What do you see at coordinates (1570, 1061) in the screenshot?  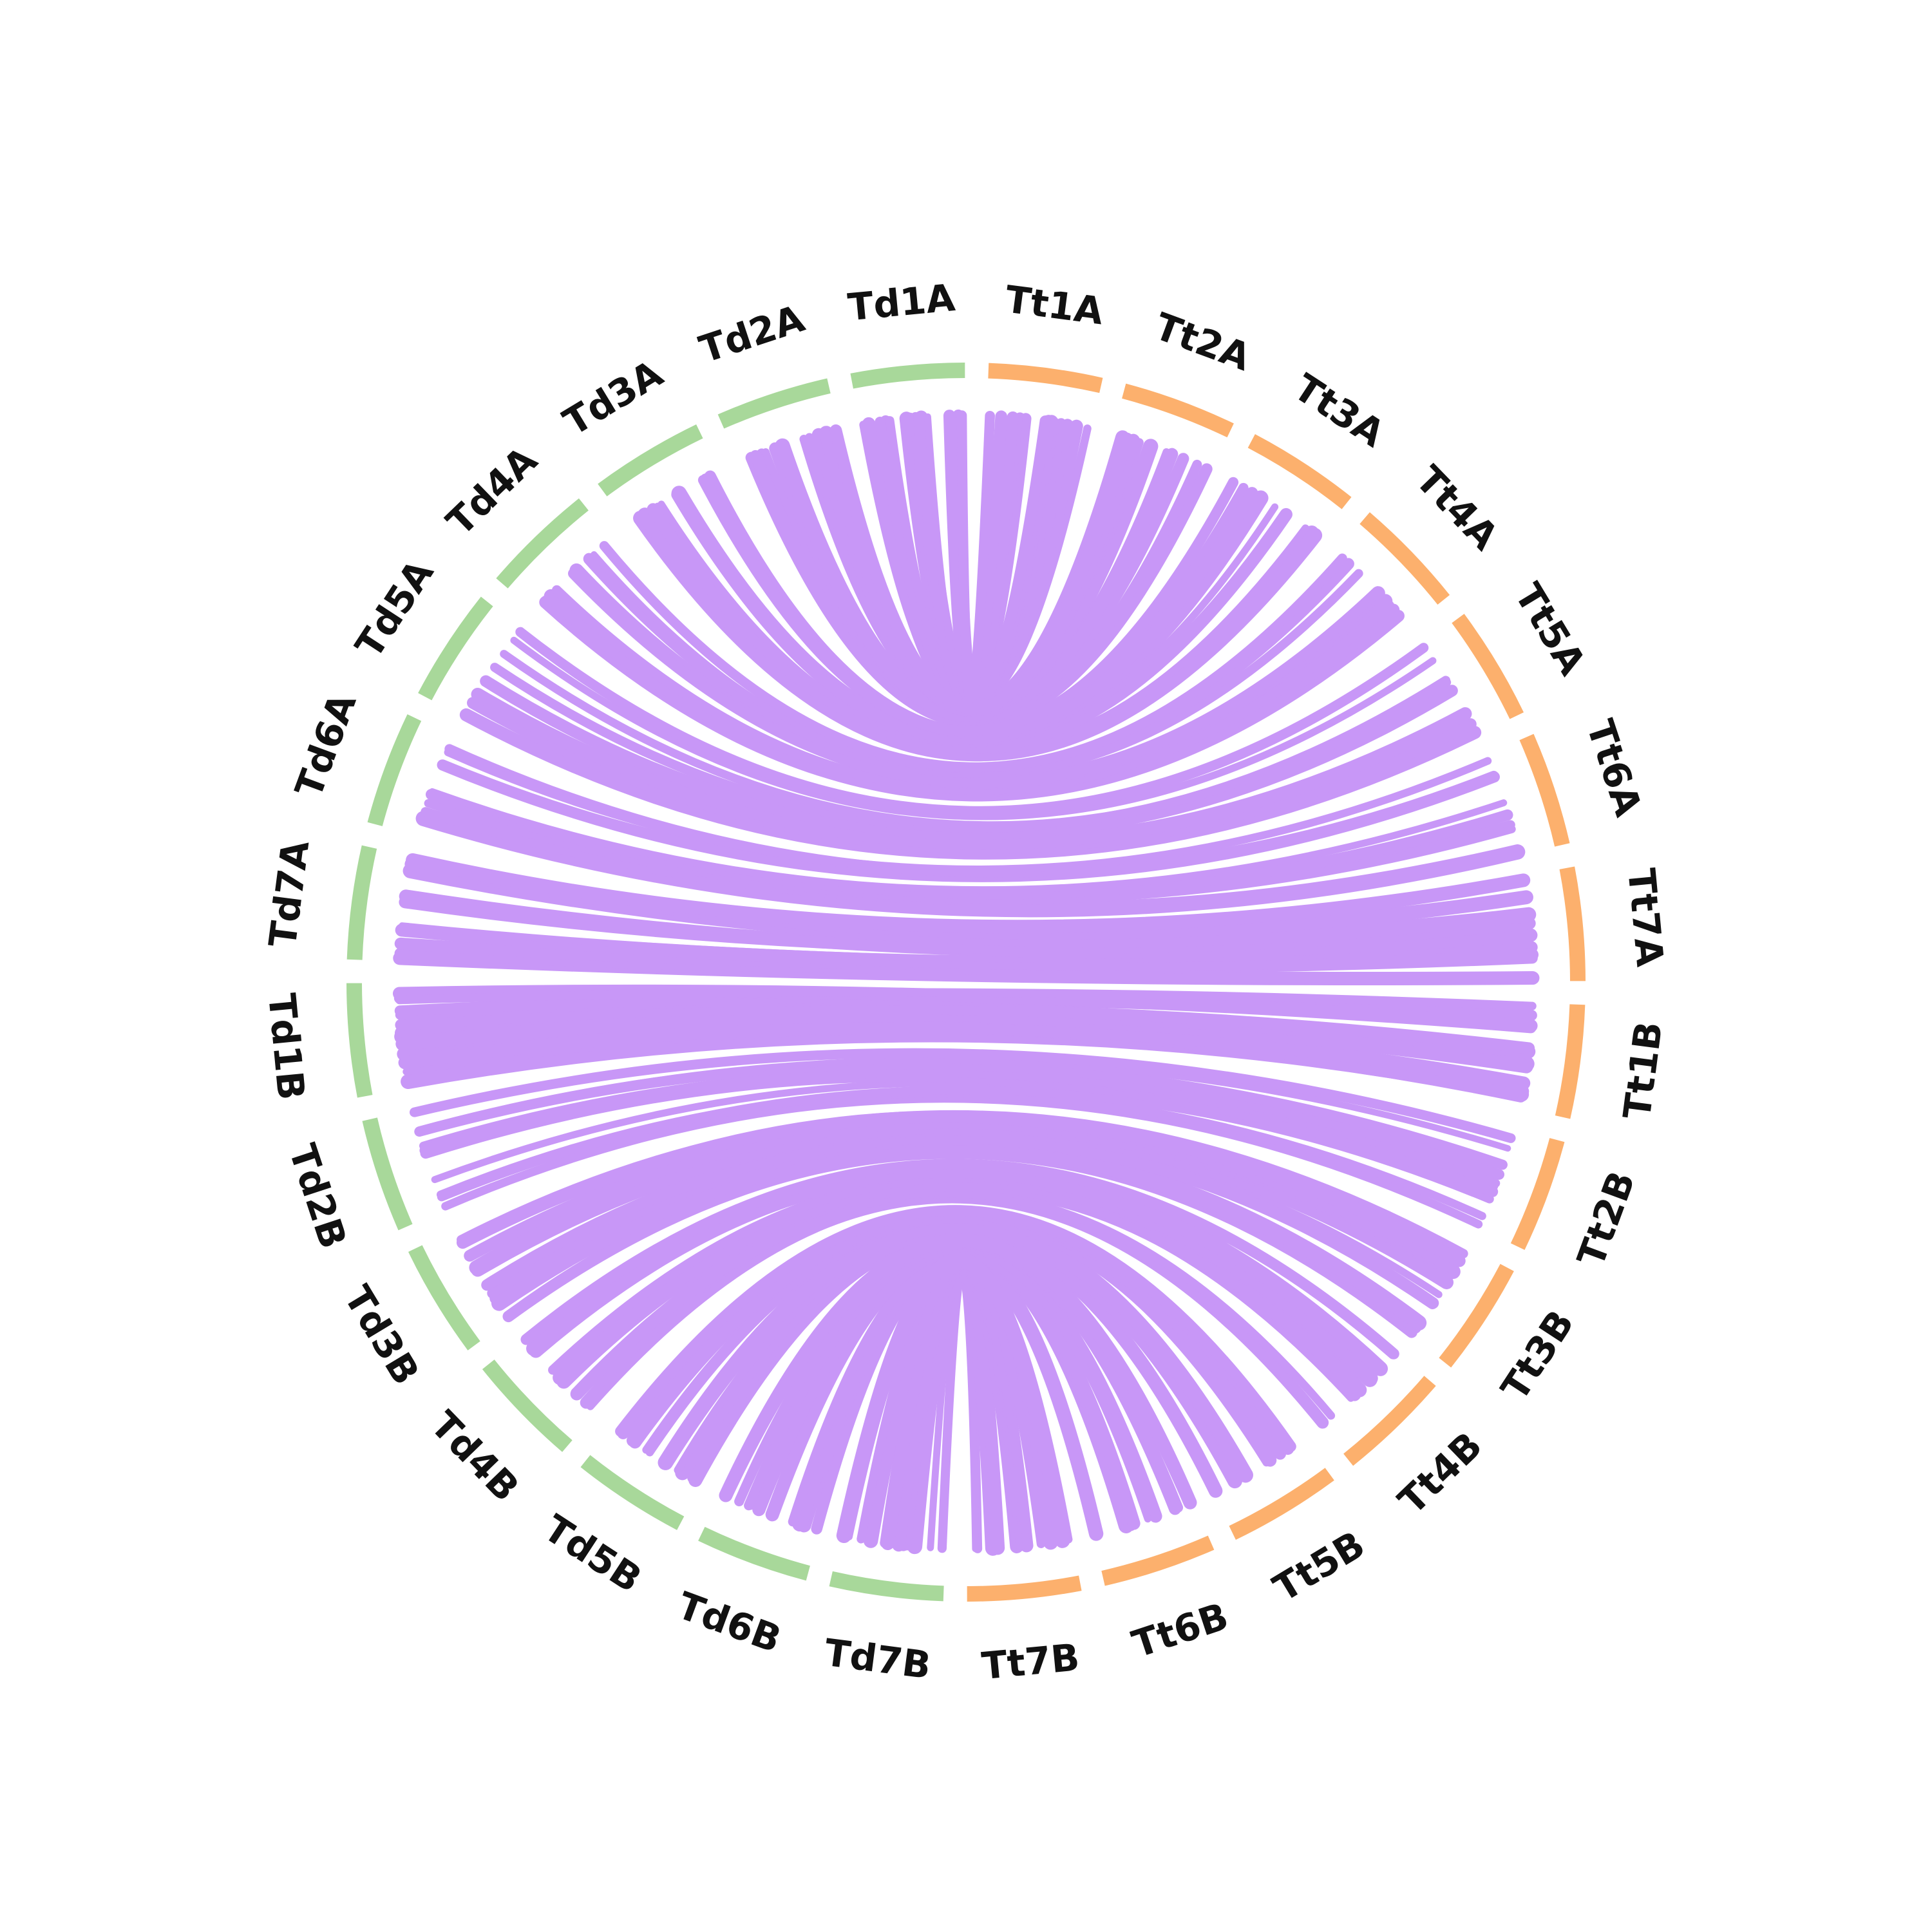 I see `chromosome-arc-tt1b` at bounding box center [1570, 1061].